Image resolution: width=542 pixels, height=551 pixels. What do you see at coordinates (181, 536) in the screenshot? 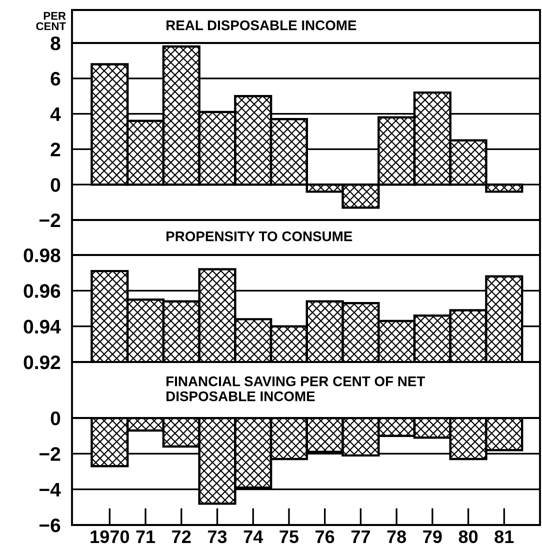
I see `x-tick-label: 72` at bounding box center [181, 536].